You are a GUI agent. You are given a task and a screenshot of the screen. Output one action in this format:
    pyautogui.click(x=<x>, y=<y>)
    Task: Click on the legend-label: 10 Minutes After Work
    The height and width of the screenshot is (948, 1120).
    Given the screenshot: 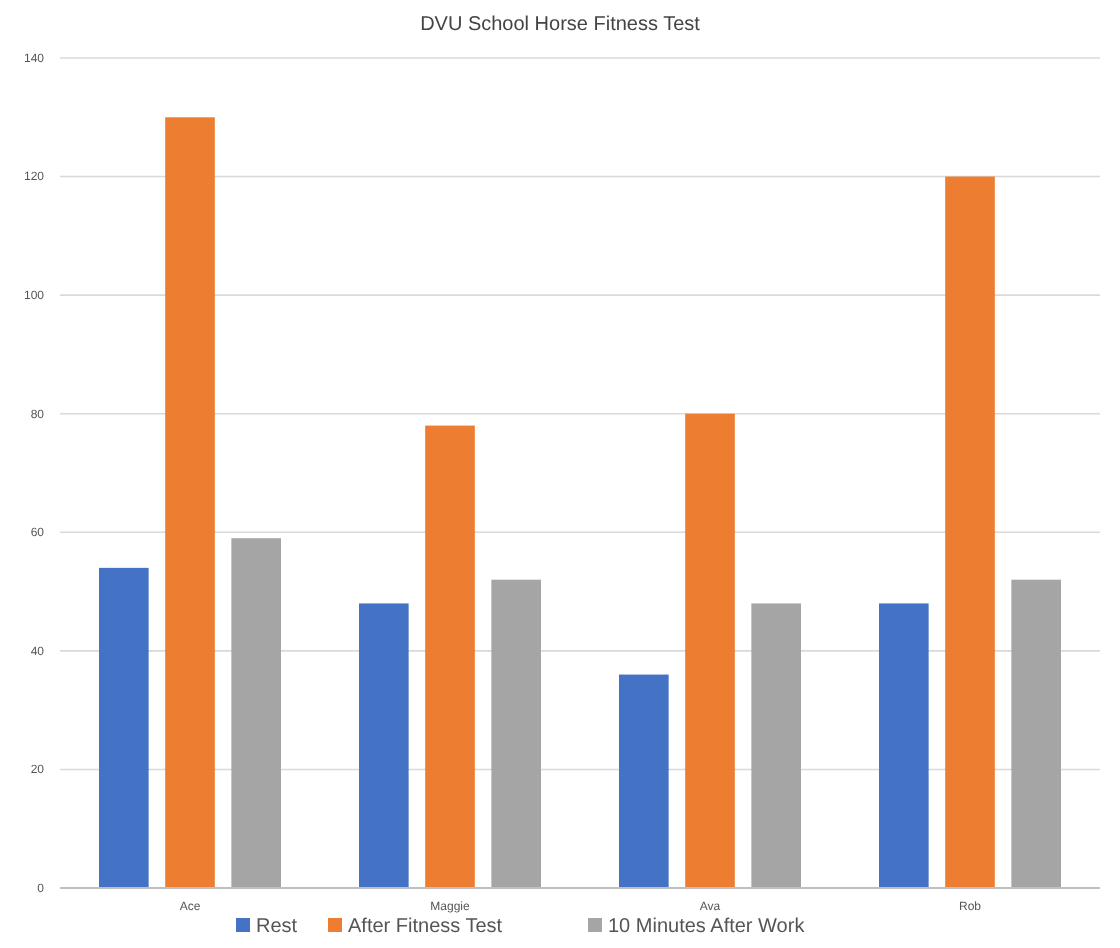 What is the action you would take?
    pyautogui.click(x=707, y=927)
    